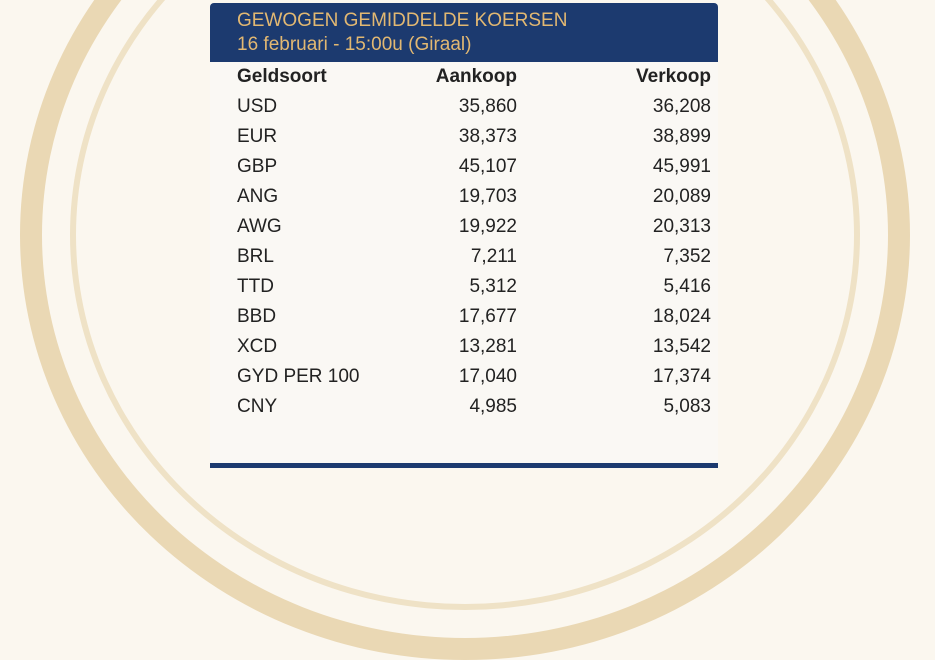  Describe the element at coordinates (493, 256) in the screenshot. I see `buy-cell: 7,211` at that location.